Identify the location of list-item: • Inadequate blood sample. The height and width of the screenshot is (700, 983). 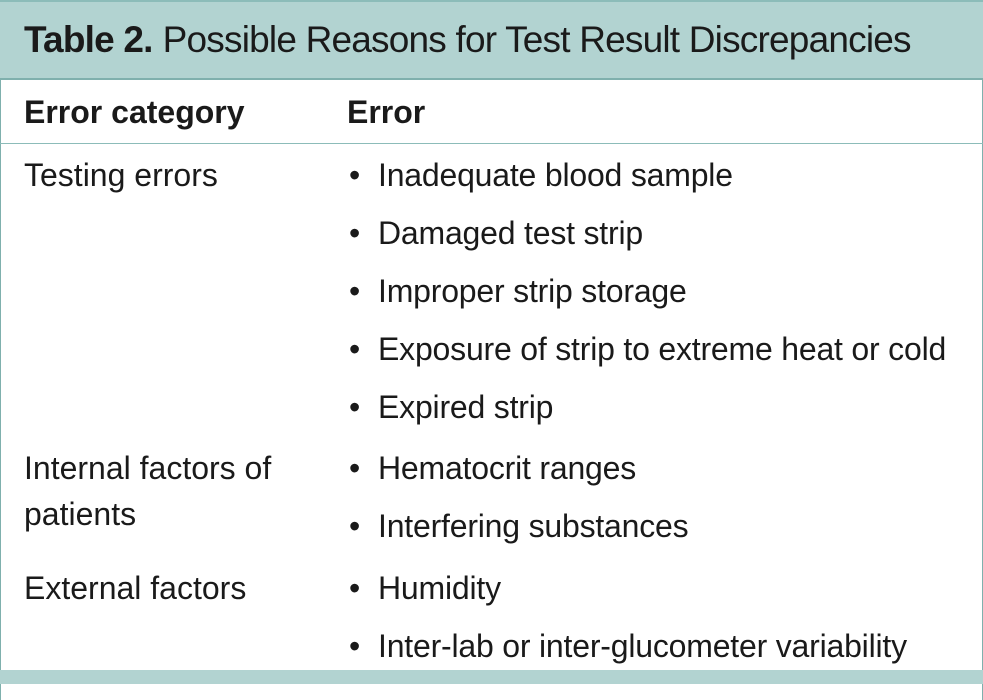
(646, 181).